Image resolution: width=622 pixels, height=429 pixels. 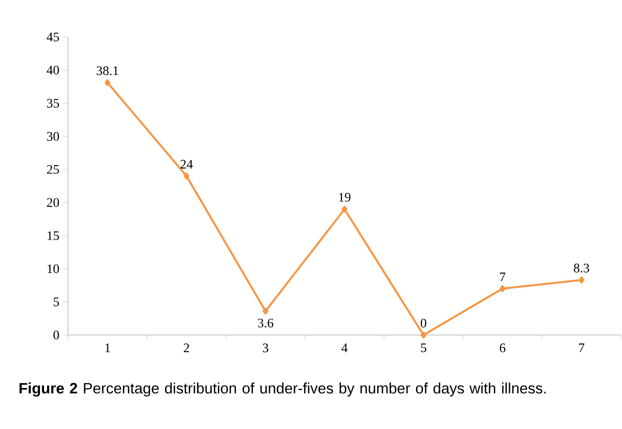 I want to click on y-tick-label: 45, so click(x=52, y=37).